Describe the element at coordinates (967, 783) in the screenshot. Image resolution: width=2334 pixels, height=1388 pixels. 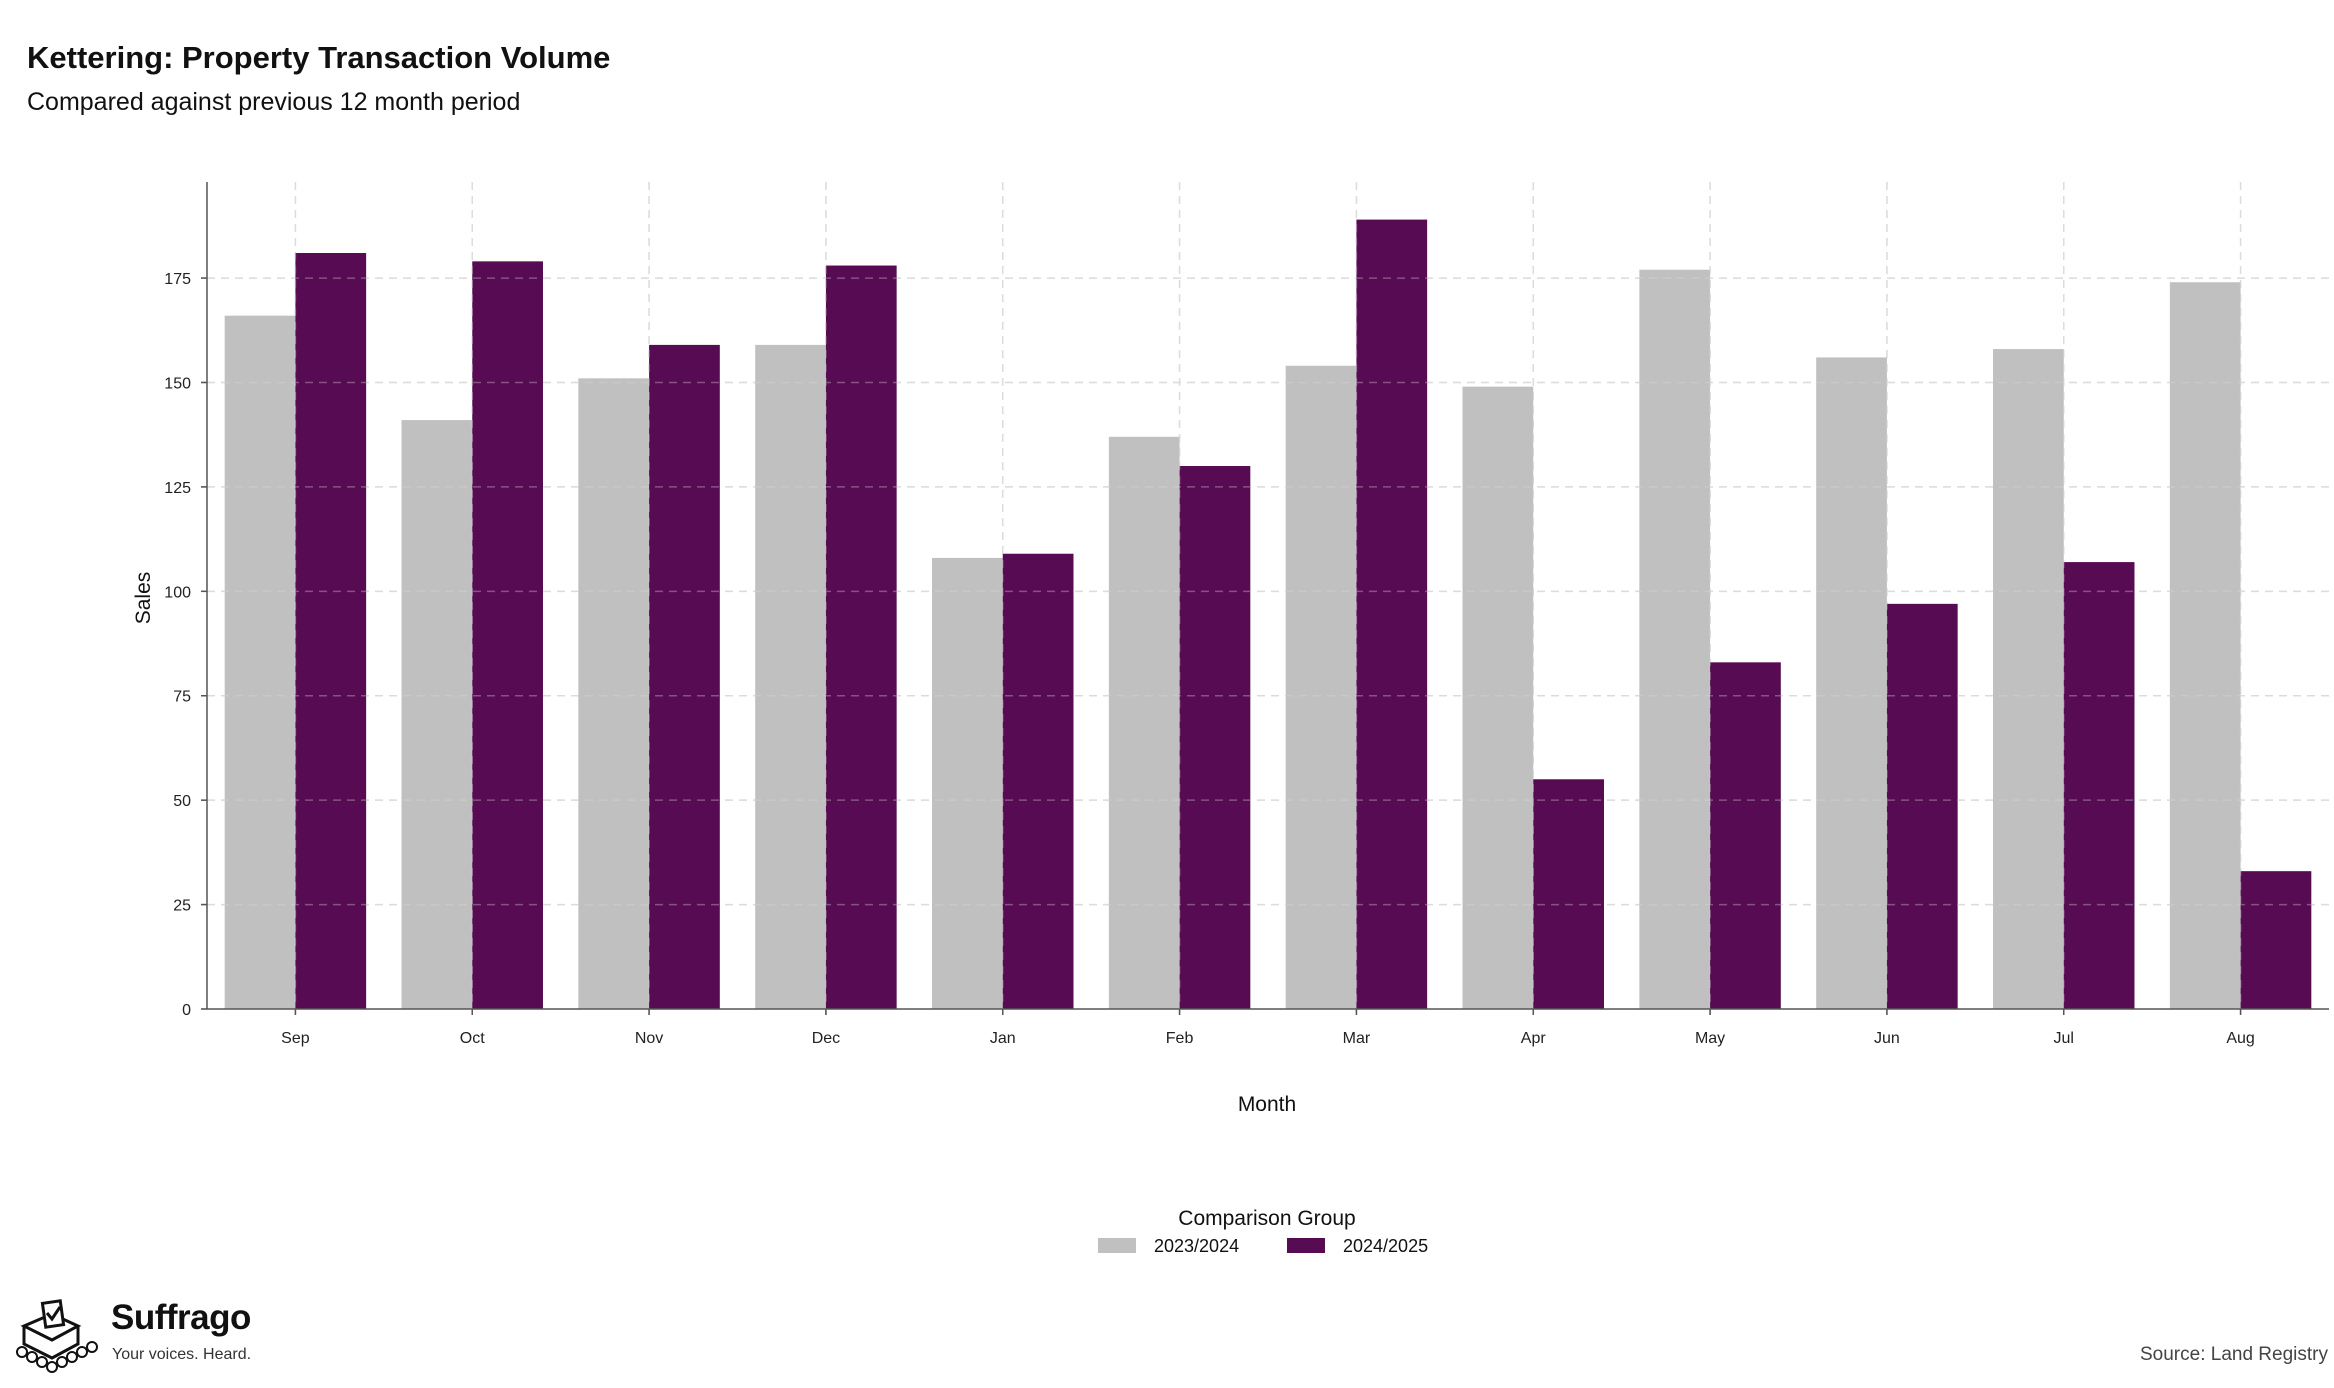
I see `bar-2023-2024-jan` at that location.